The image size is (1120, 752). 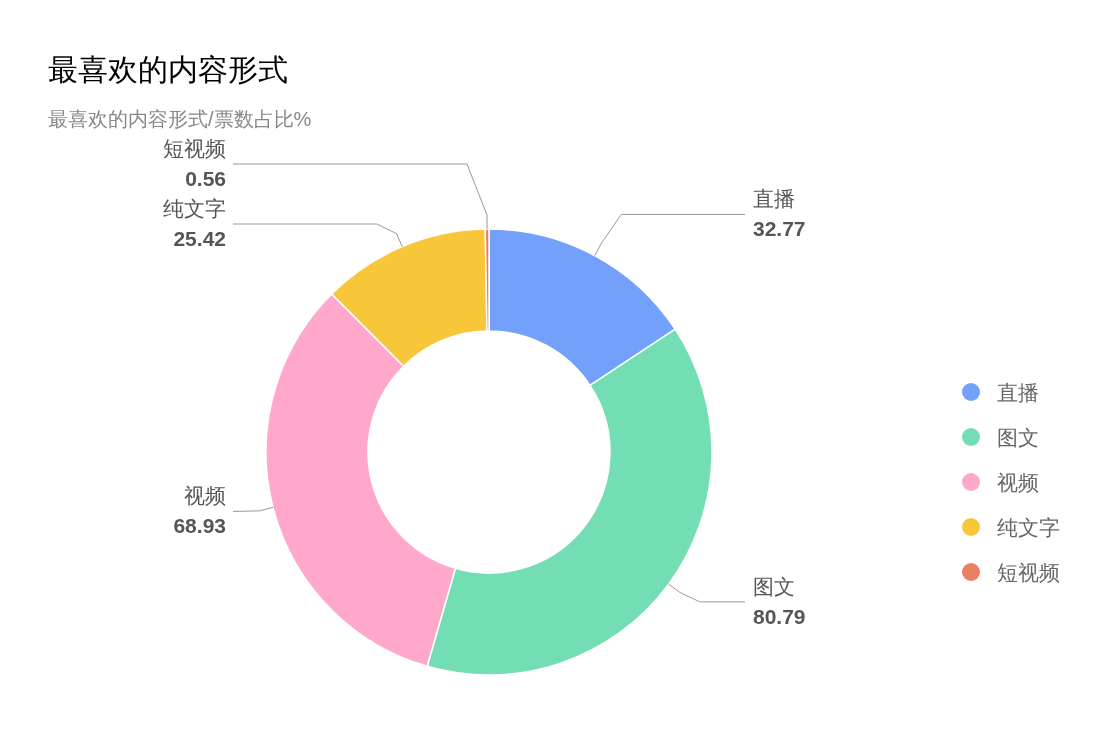 I want to click on chart-subtitle: 最喜欢的内容形式/票数占比%, so click(x=180, y=119).